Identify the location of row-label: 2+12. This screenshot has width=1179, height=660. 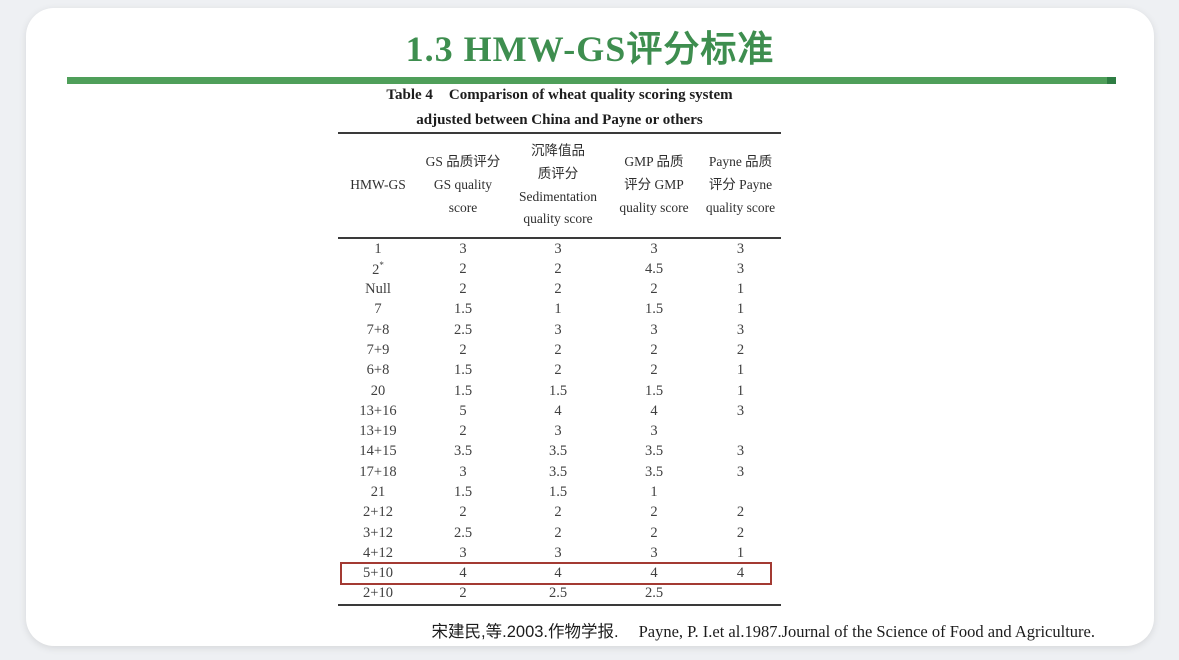
(378, 512).